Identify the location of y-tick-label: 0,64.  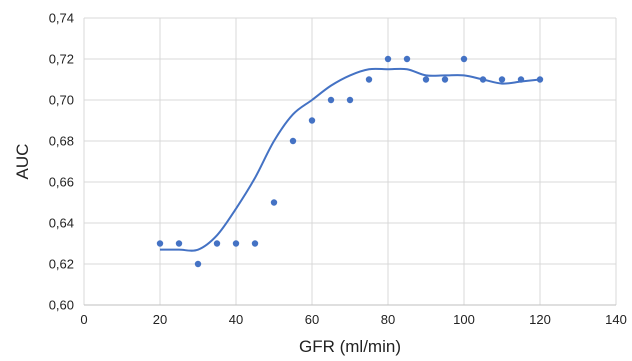
(61, 223).